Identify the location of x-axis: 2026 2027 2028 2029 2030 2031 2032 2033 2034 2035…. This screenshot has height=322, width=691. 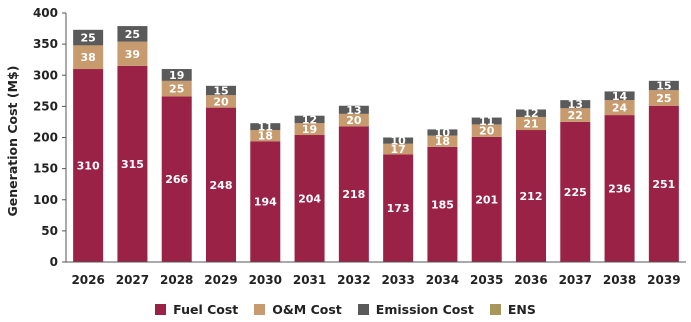
(376, 274).